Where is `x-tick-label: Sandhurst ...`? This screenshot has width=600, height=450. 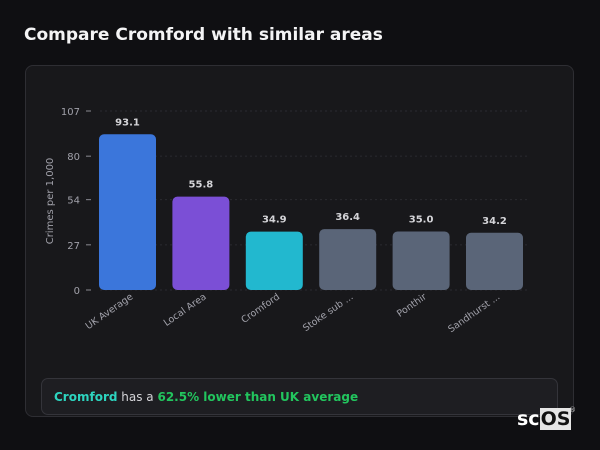 x-tick-label: Sandhurst ... is located at coordinates (474, 313).